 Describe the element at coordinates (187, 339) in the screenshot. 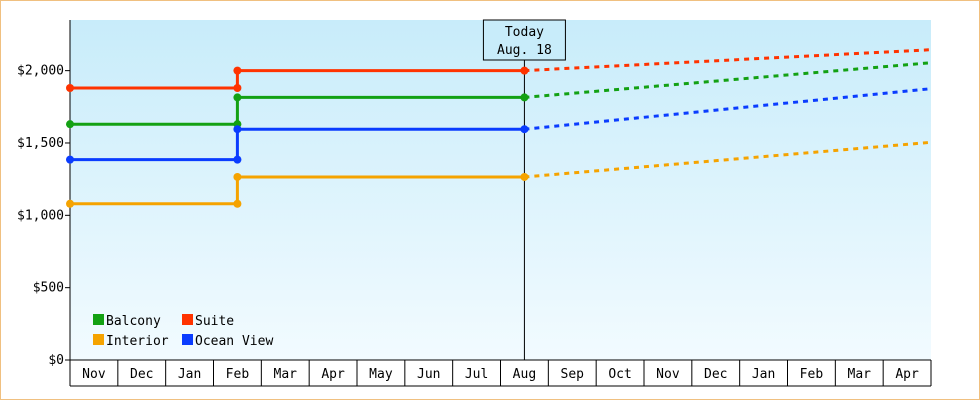

I see `ocean-view-legend-swatch` at that location.